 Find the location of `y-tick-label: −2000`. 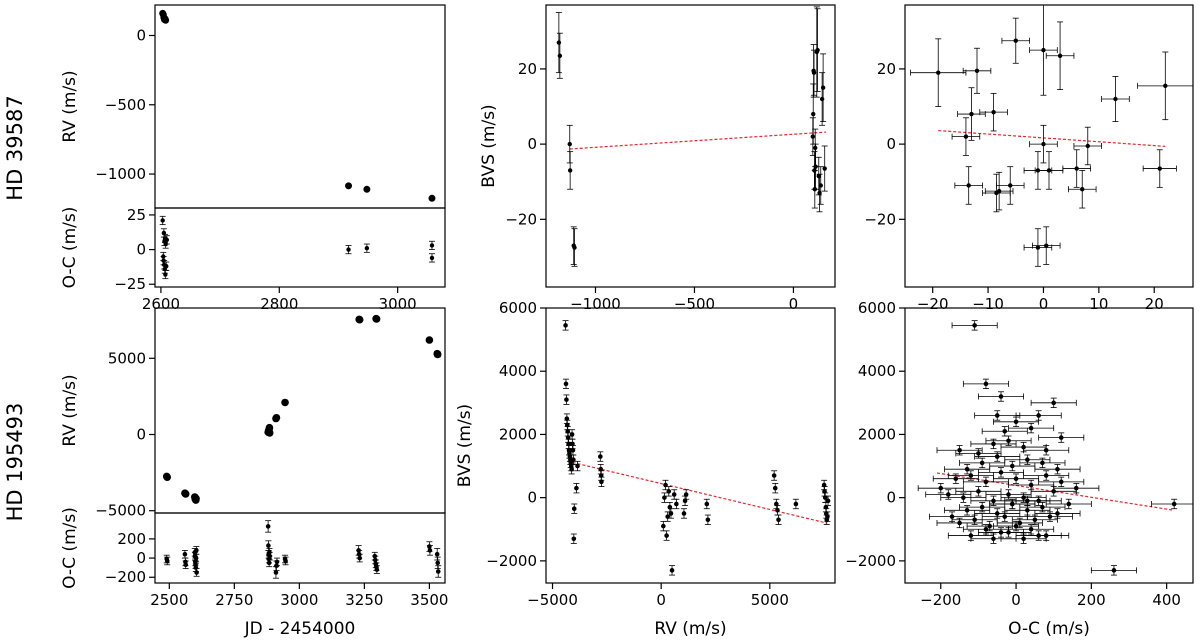

y-tick-label: −2000 is located at coordinates (870, 561).